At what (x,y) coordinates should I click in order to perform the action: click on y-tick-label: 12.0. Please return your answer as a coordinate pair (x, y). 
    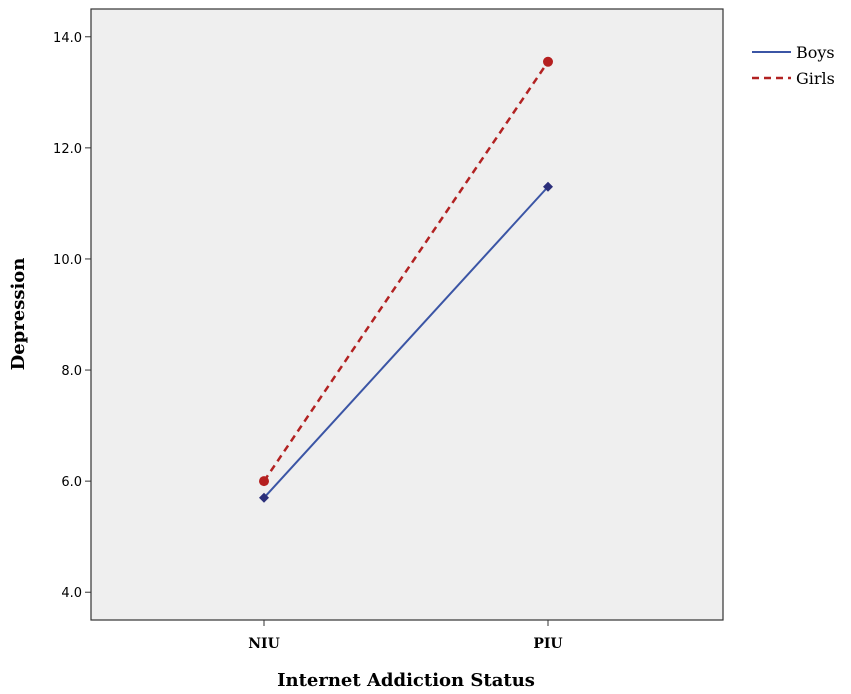
    Looking at the image, I should click on (67, 149).